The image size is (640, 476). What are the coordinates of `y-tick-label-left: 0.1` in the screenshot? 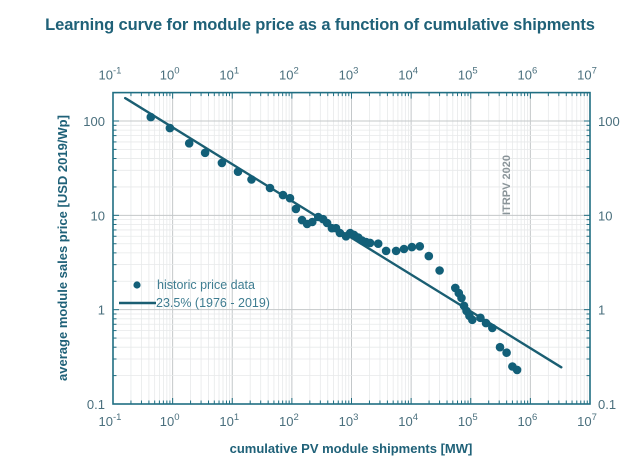 It's located at (96, 404).